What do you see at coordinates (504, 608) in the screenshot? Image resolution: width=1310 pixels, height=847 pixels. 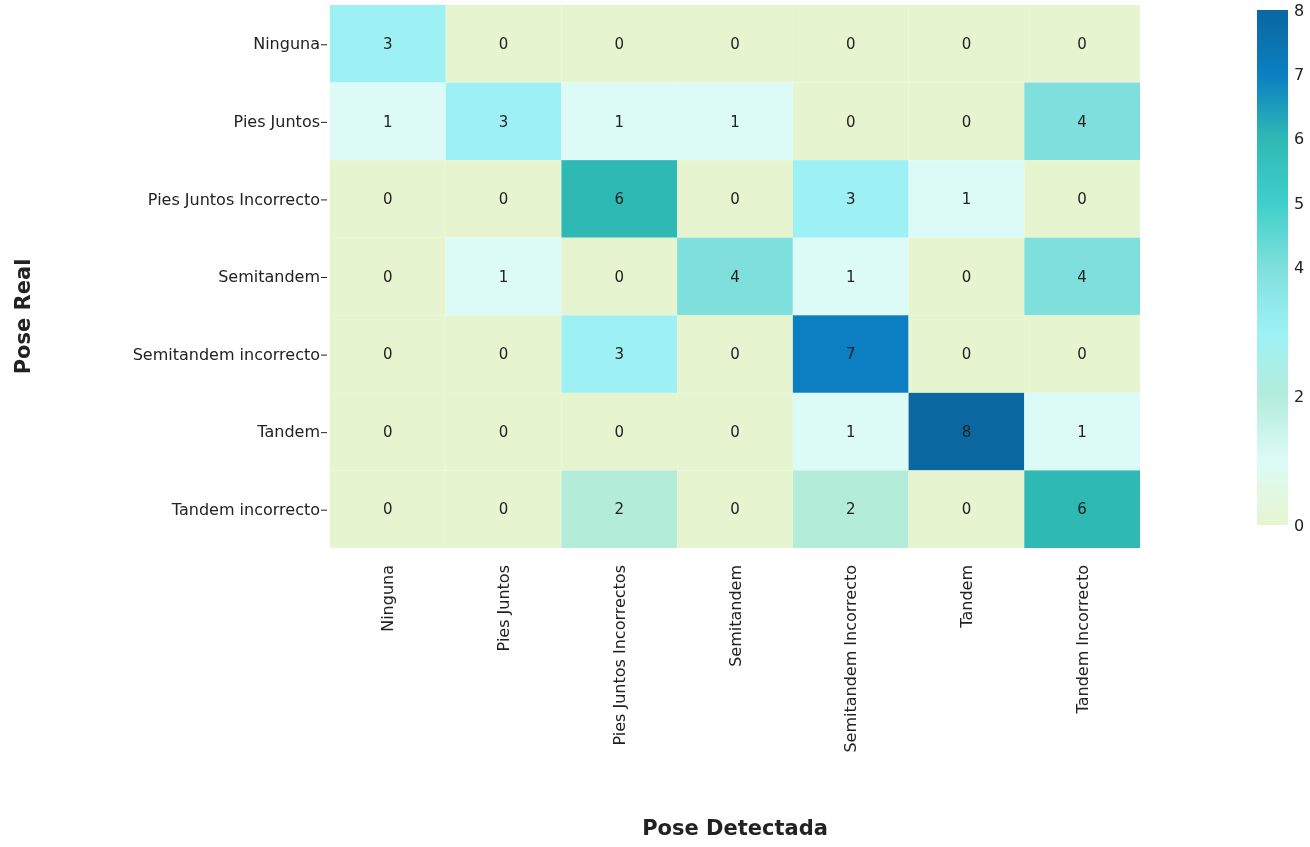 I see `x-tick-label: Pies Juntos` at bounding box center [504, 608].